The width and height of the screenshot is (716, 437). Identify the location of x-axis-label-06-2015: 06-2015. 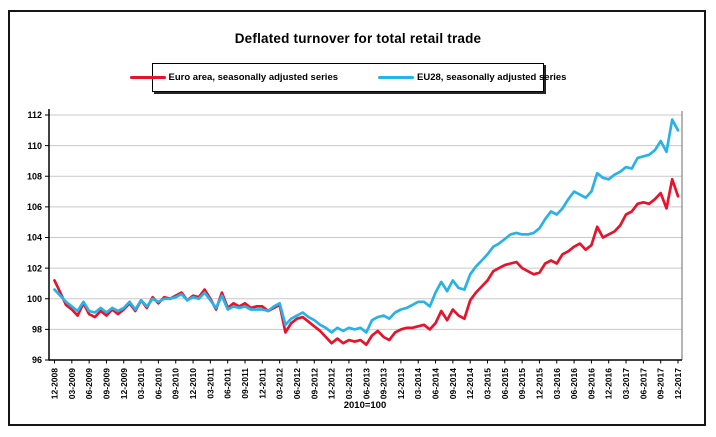
(505, 383).